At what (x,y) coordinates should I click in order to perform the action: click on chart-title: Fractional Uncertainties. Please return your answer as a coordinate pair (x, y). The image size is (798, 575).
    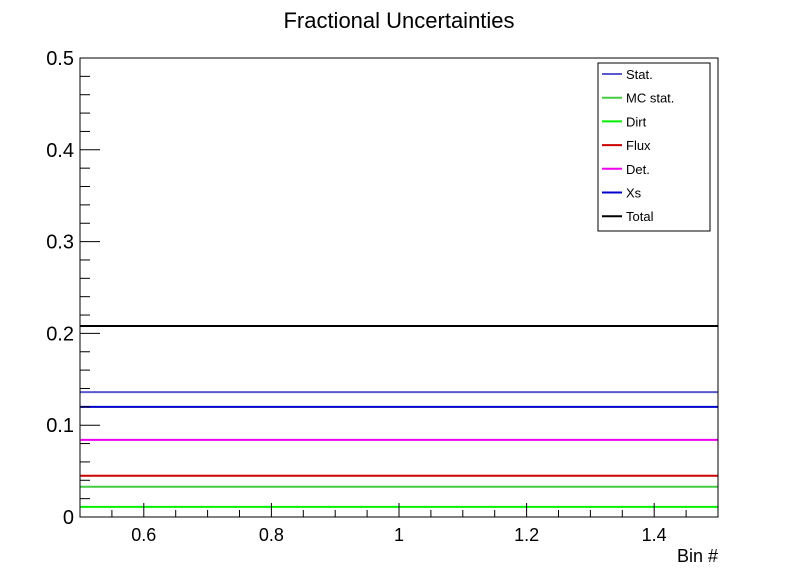
    Looking at the image, I should click on (398, 20).